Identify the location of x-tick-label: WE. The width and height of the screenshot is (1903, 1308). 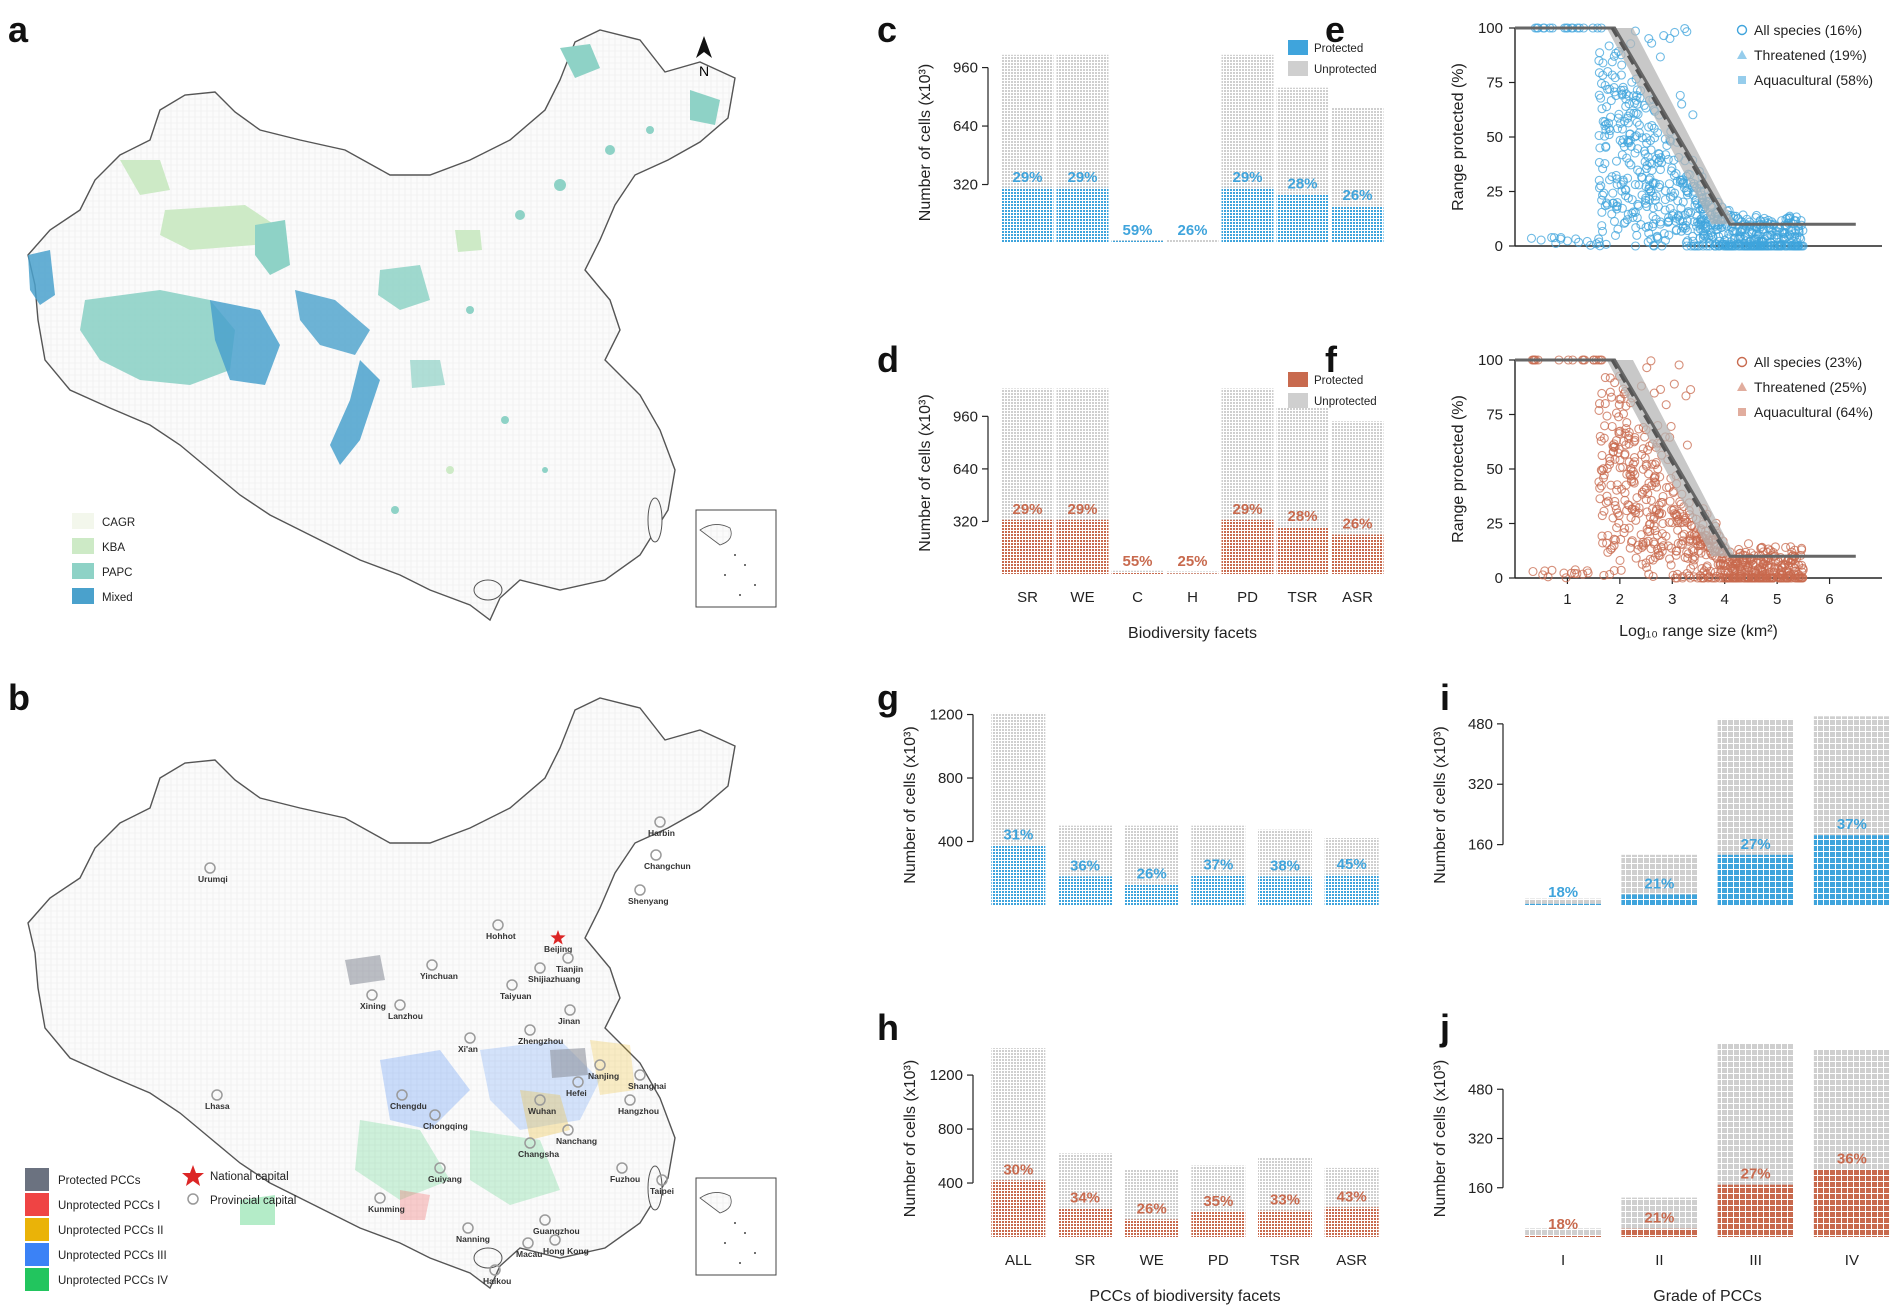
(1082, 597).